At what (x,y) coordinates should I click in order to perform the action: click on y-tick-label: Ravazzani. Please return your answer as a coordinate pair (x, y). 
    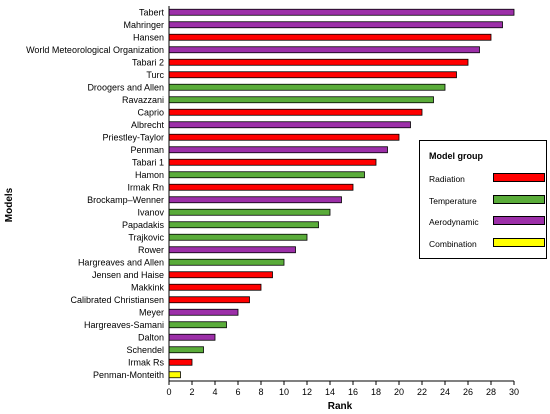
    Looking at the image, I should click on (143, 100).